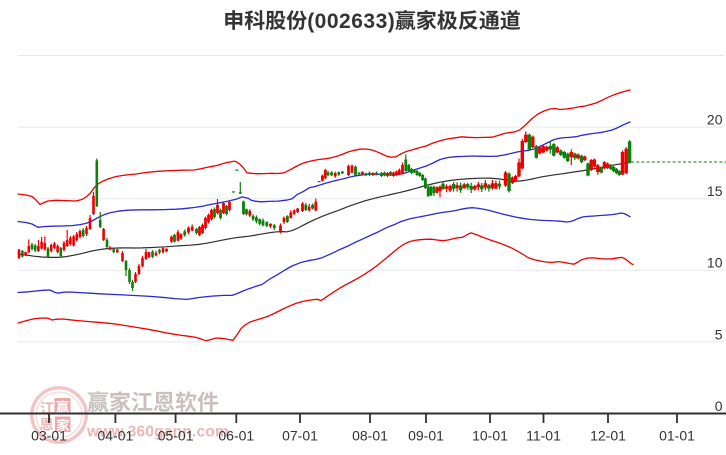 The image size is (726, 455). What do you see at coordinates (719, 334) in the screenshot?
I see `svg-text: 5` at bounding box center [719, 334].